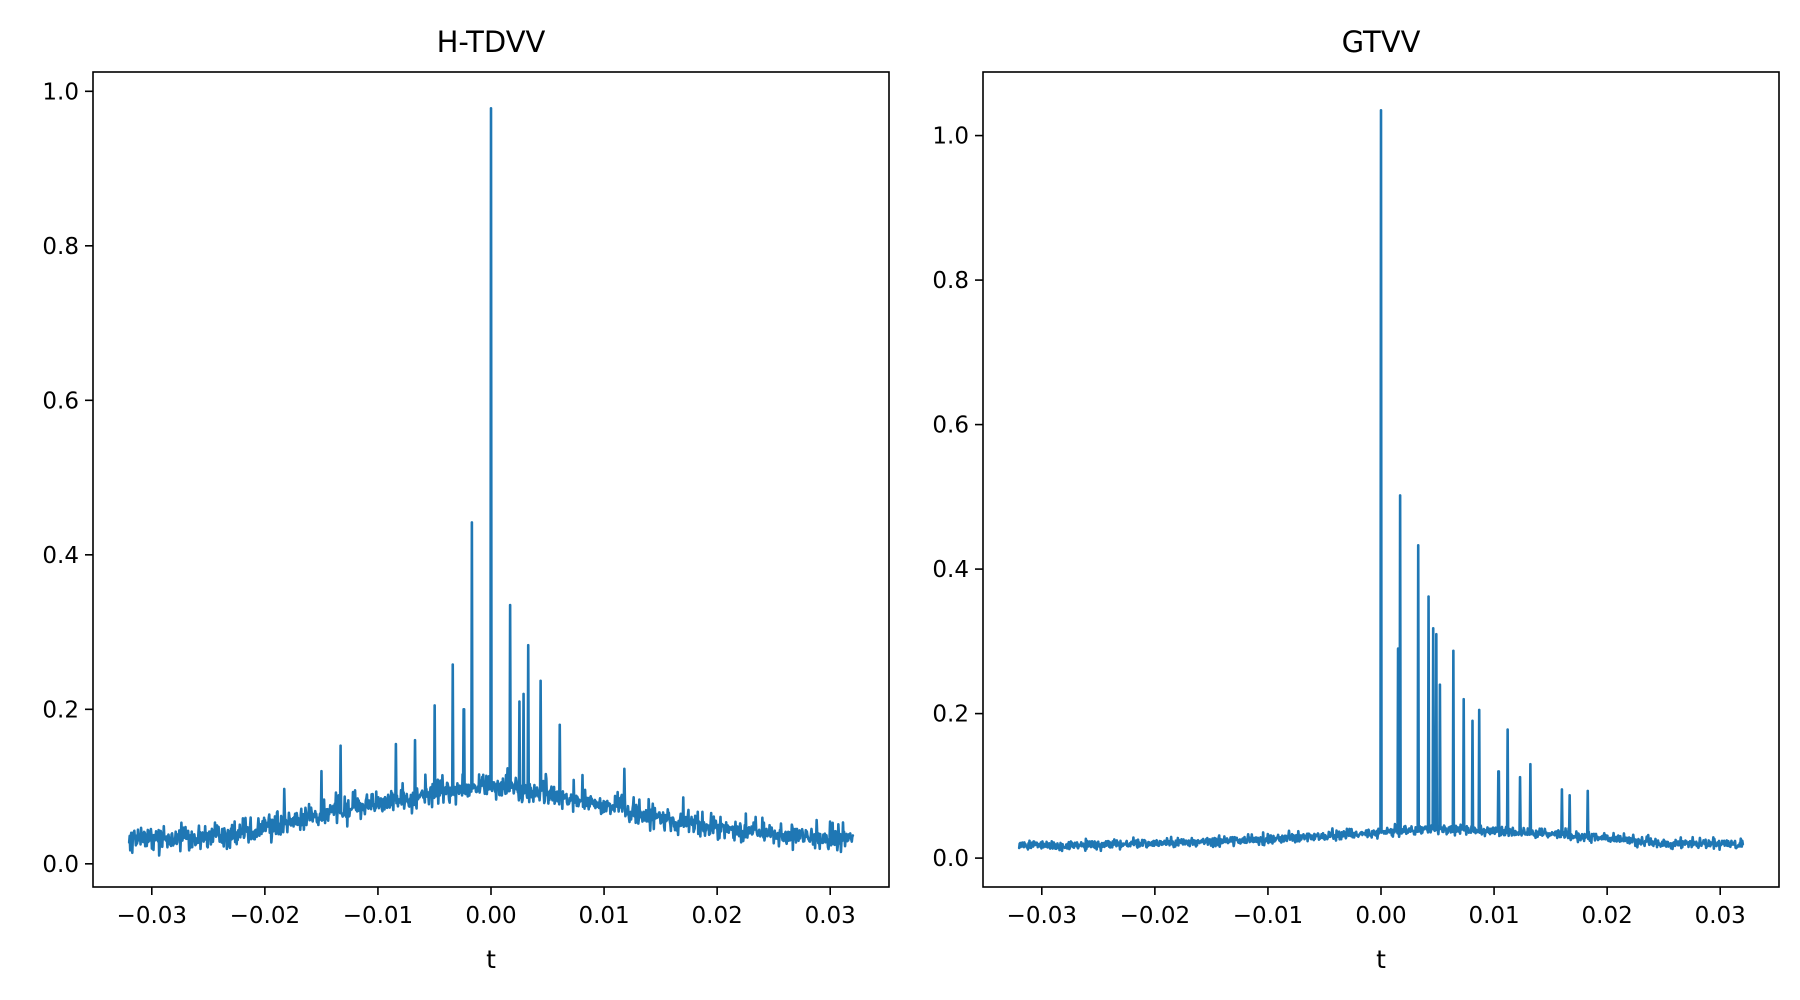 This screenshot has width=1800, height=1000. What do you see at coordinates (1042, 916) in the screenshot?
I see `gtvv-x-tick-label: −0.03` at bounding box center [1042, 916].